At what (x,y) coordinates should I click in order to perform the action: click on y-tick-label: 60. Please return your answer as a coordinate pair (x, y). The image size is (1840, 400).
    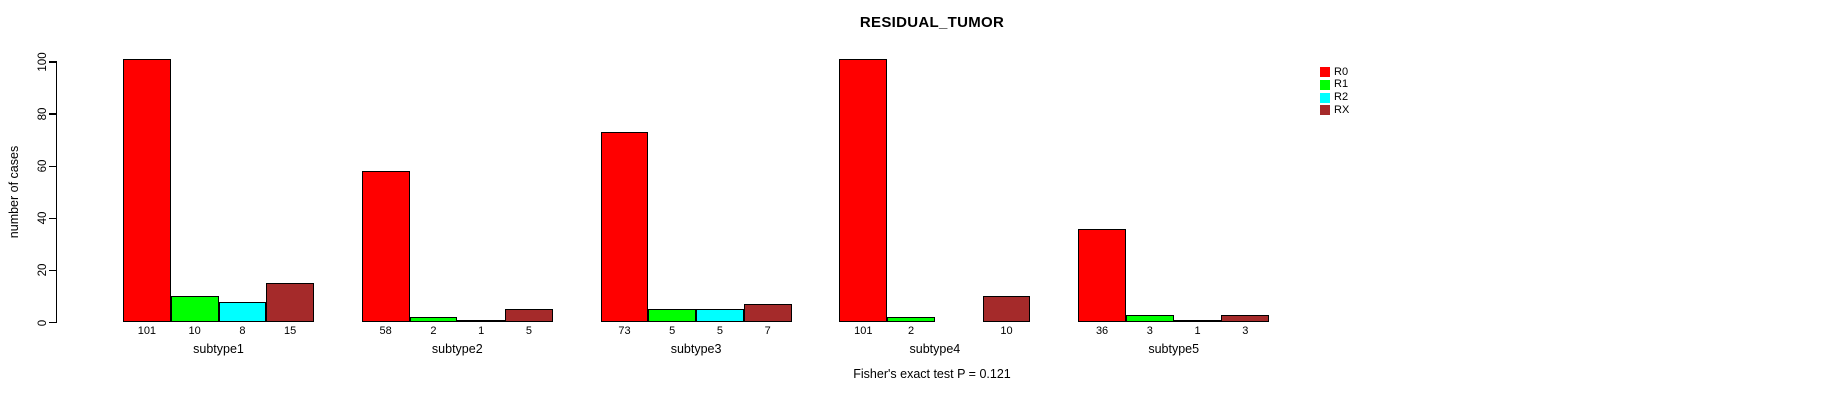
    Looking at the image, I should click on (43, 166).